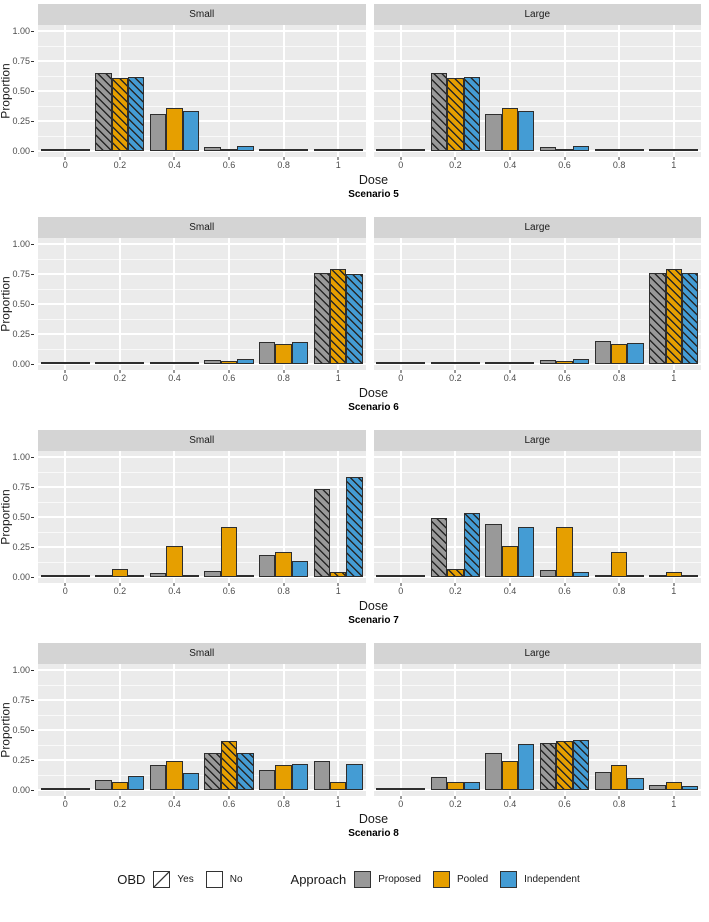 This screenshot has width=709, height=922. I want to click on facet-strip-label: Large, so click(537, 440).